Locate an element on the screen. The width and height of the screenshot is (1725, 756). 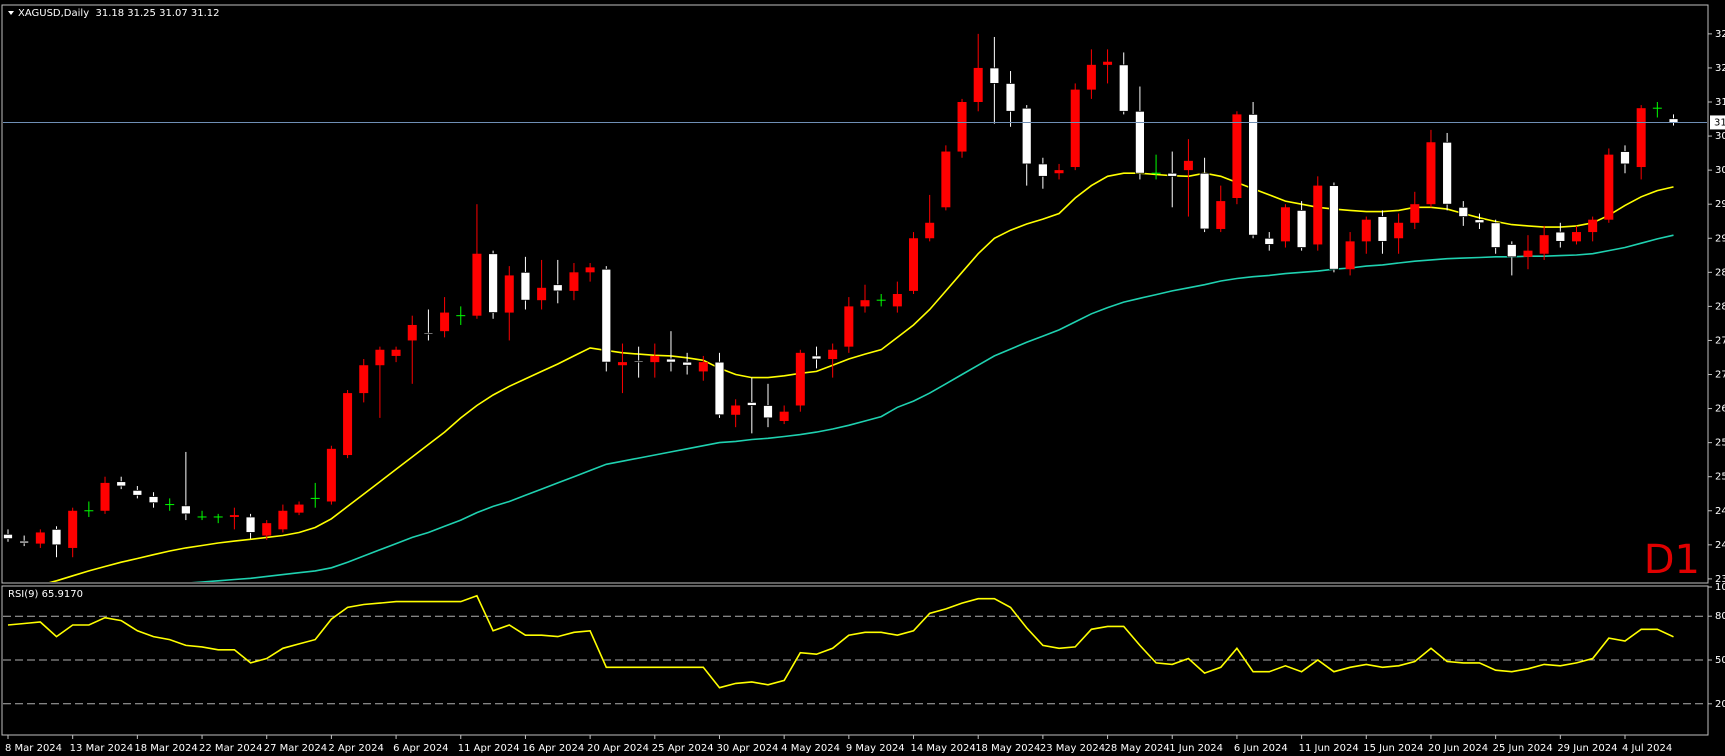
y-tick-label: 20 is located at coordinates (1720, 704).